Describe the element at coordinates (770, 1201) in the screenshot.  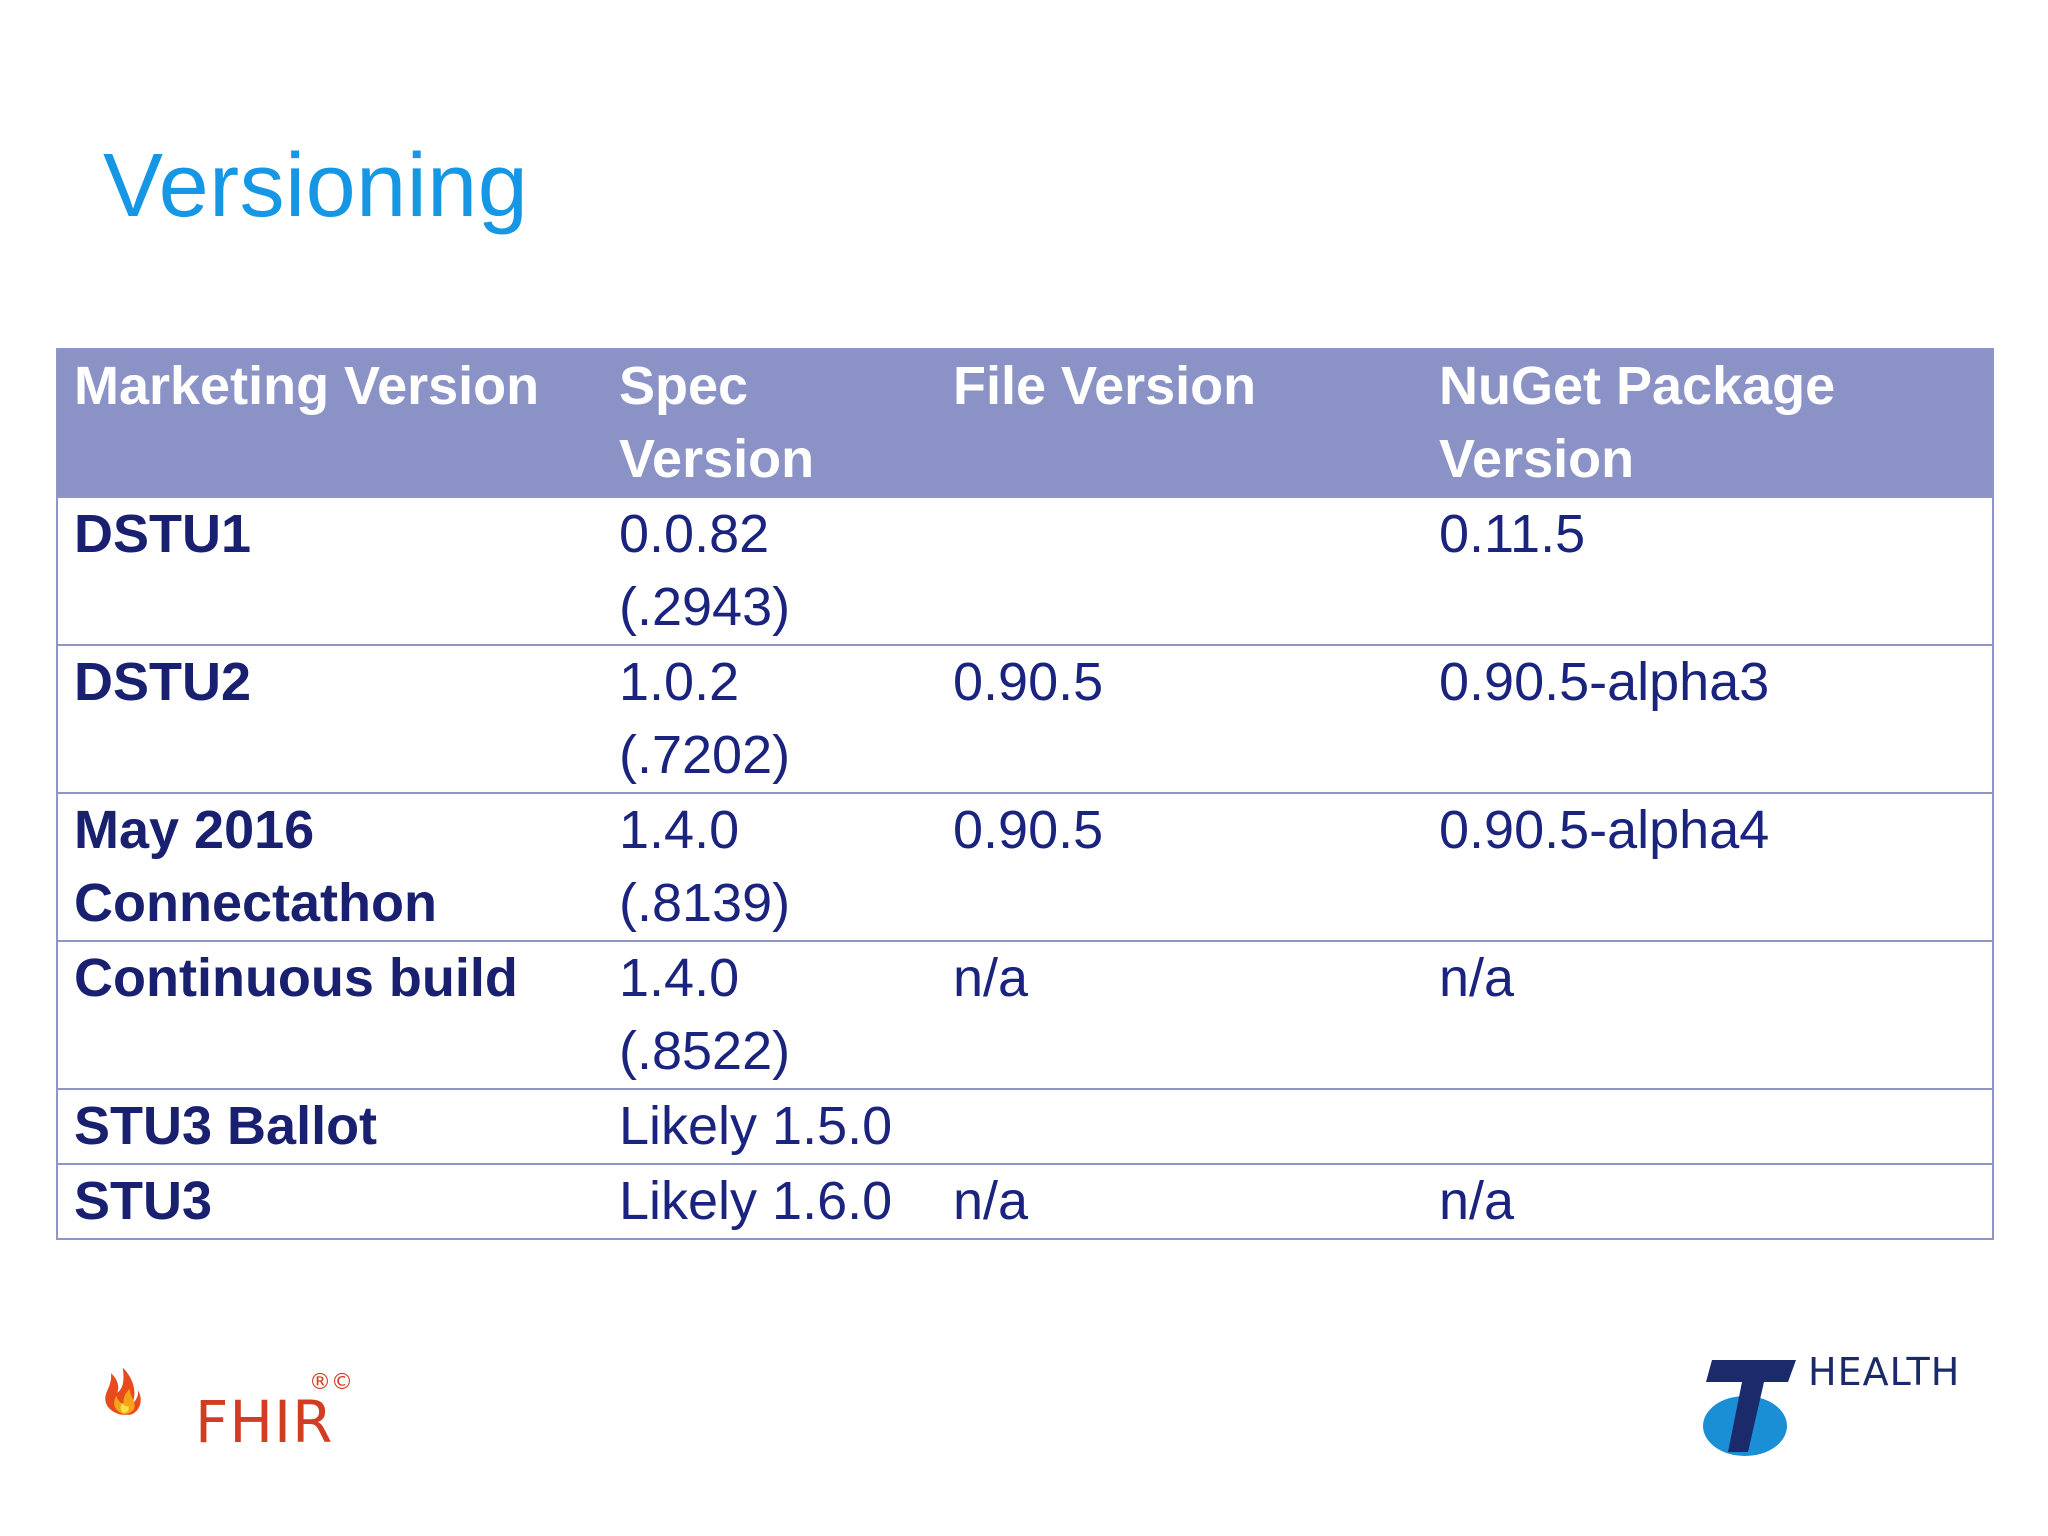
I see `cell-spec-version: Likely 1.6.0` at that location.